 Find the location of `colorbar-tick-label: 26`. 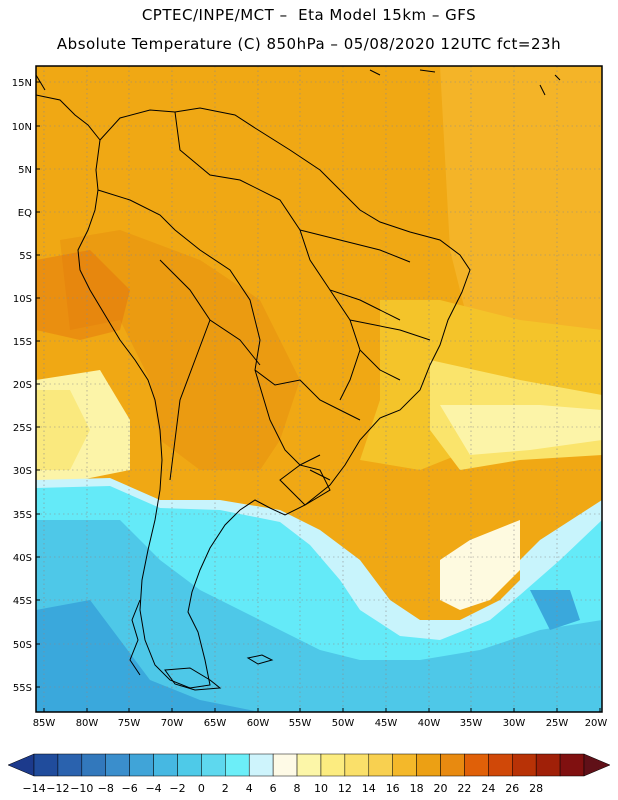

colorbar-tick-label: 26 is located at coordinates (512, 788).